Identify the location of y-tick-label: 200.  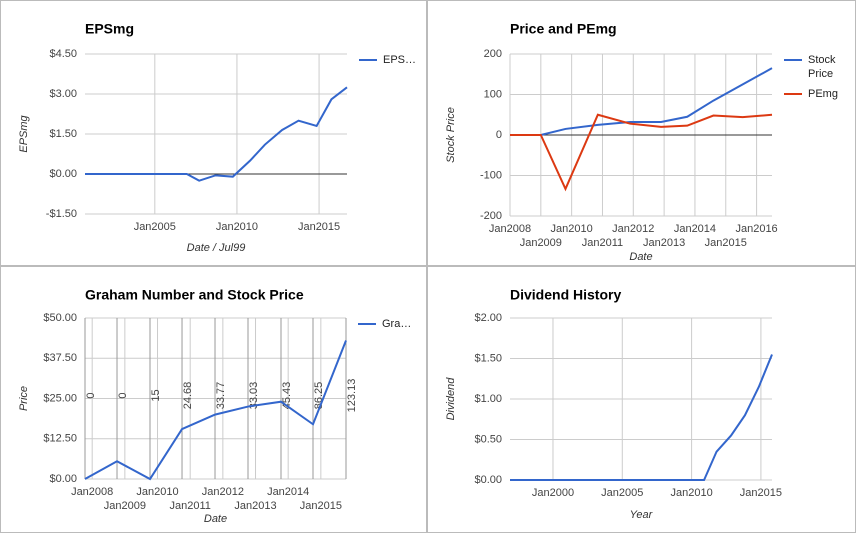
(493, 54).